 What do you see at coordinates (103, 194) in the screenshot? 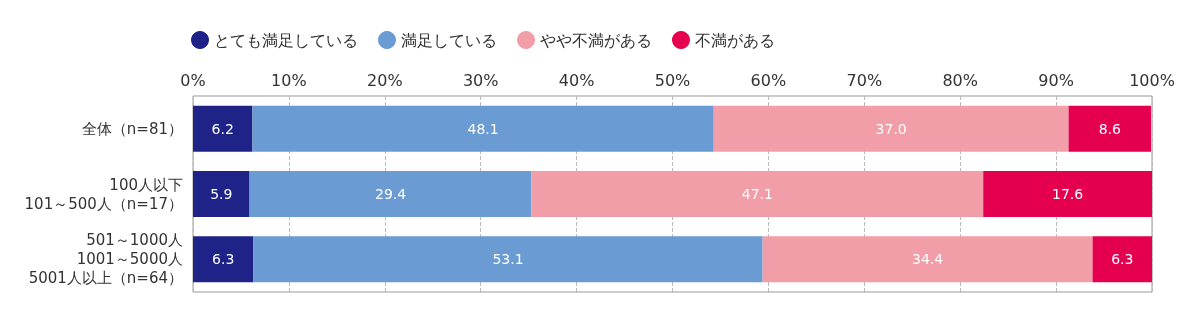
I see `y-tick-label: 100人以下 101～500人（n=17）` at bounding box center [103, 194].